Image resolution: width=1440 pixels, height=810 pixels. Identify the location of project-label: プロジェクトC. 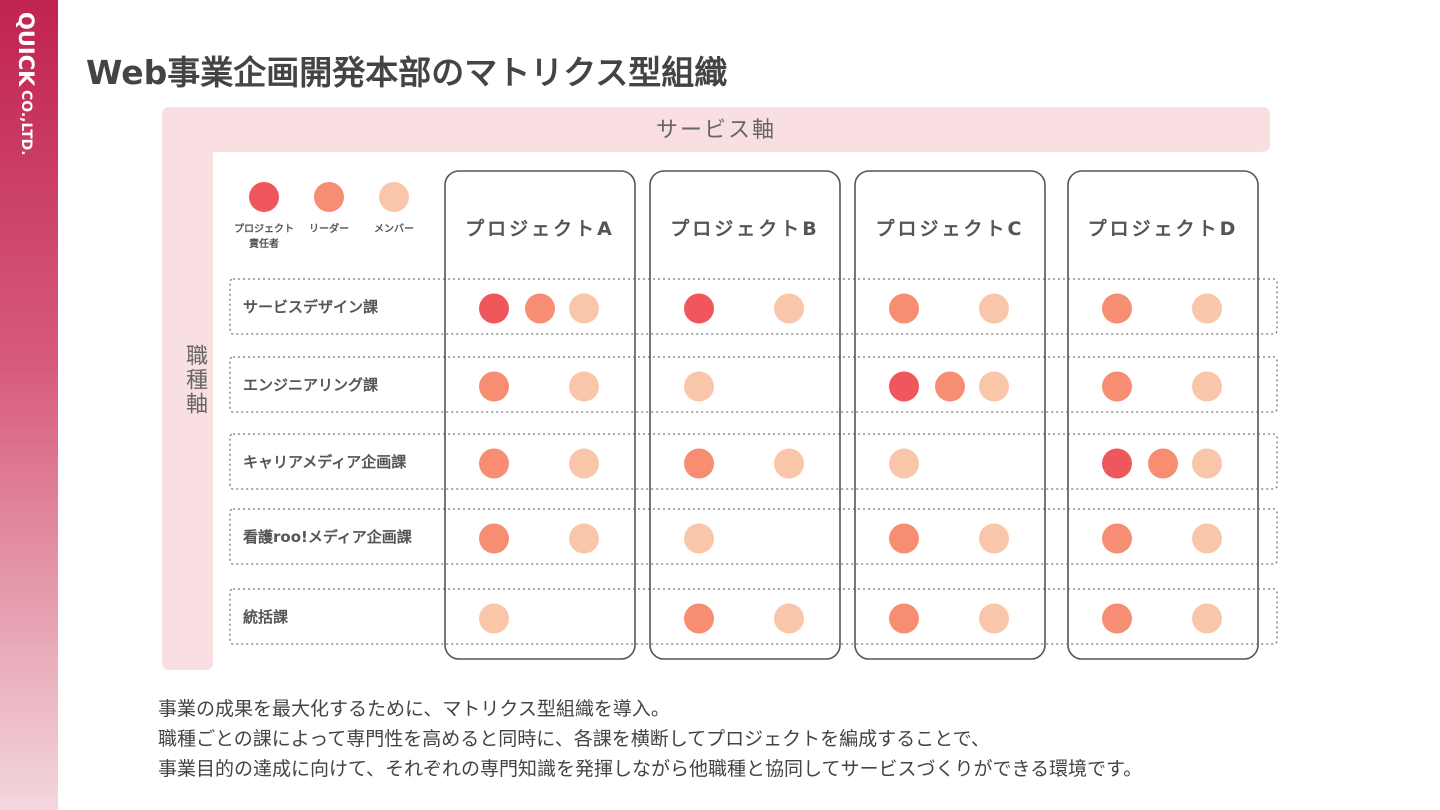
(950, 229).